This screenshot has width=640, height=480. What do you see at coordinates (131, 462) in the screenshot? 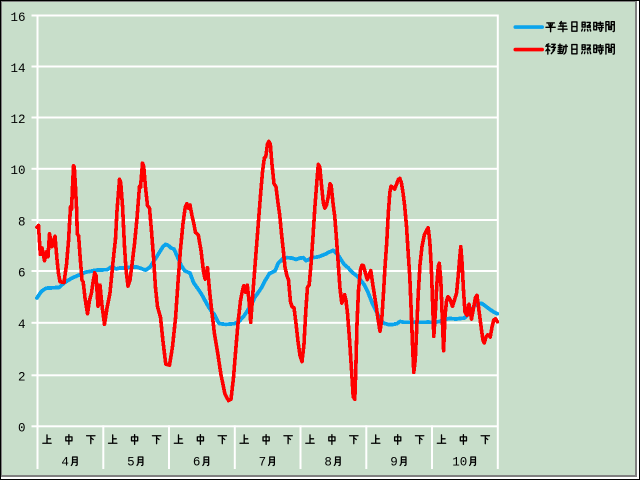
I see `svg-text: 5` at bounding box center [131, 462].